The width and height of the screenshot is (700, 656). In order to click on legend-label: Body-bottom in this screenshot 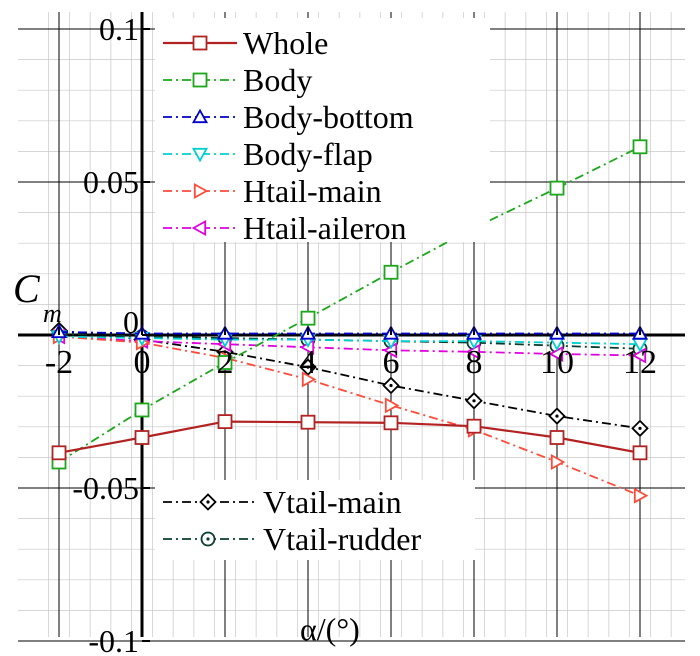, I will do `click(328, 117)`.